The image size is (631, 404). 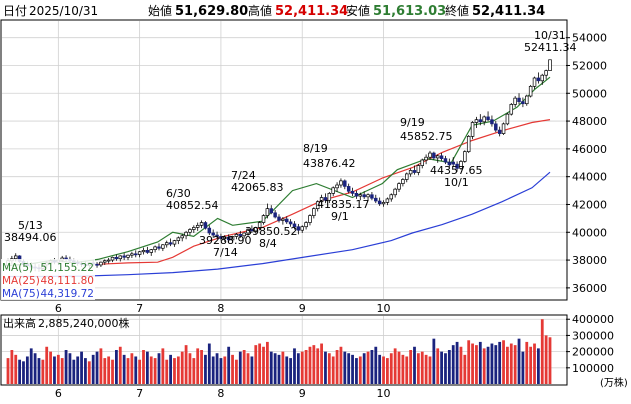 What do you see at coordinates (17, 268) in the screenshot?
I see `legend-label: MA(5)` at bounding box center [17, 268].